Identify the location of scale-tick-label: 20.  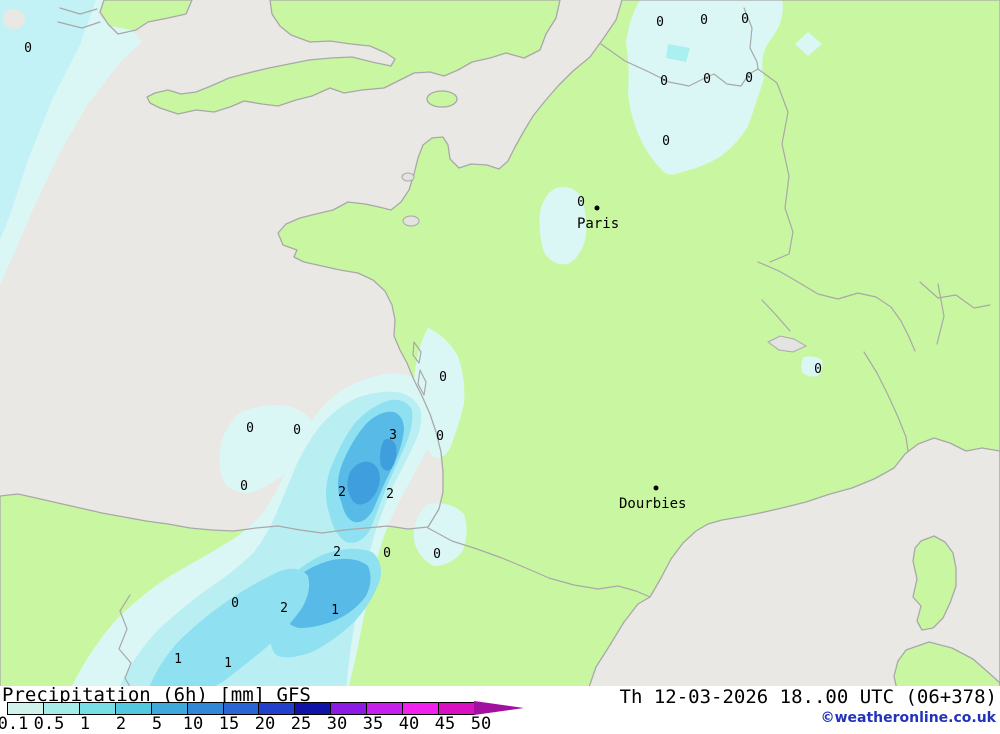
(265, 724).